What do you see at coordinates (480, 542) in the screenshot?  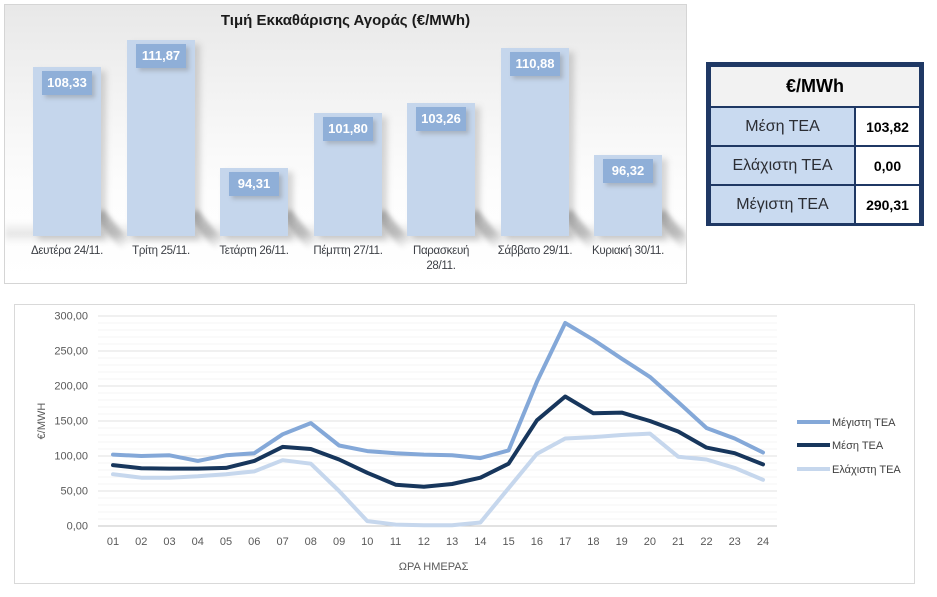 I see `svg-text: 14` at bounding box center [480, 542].